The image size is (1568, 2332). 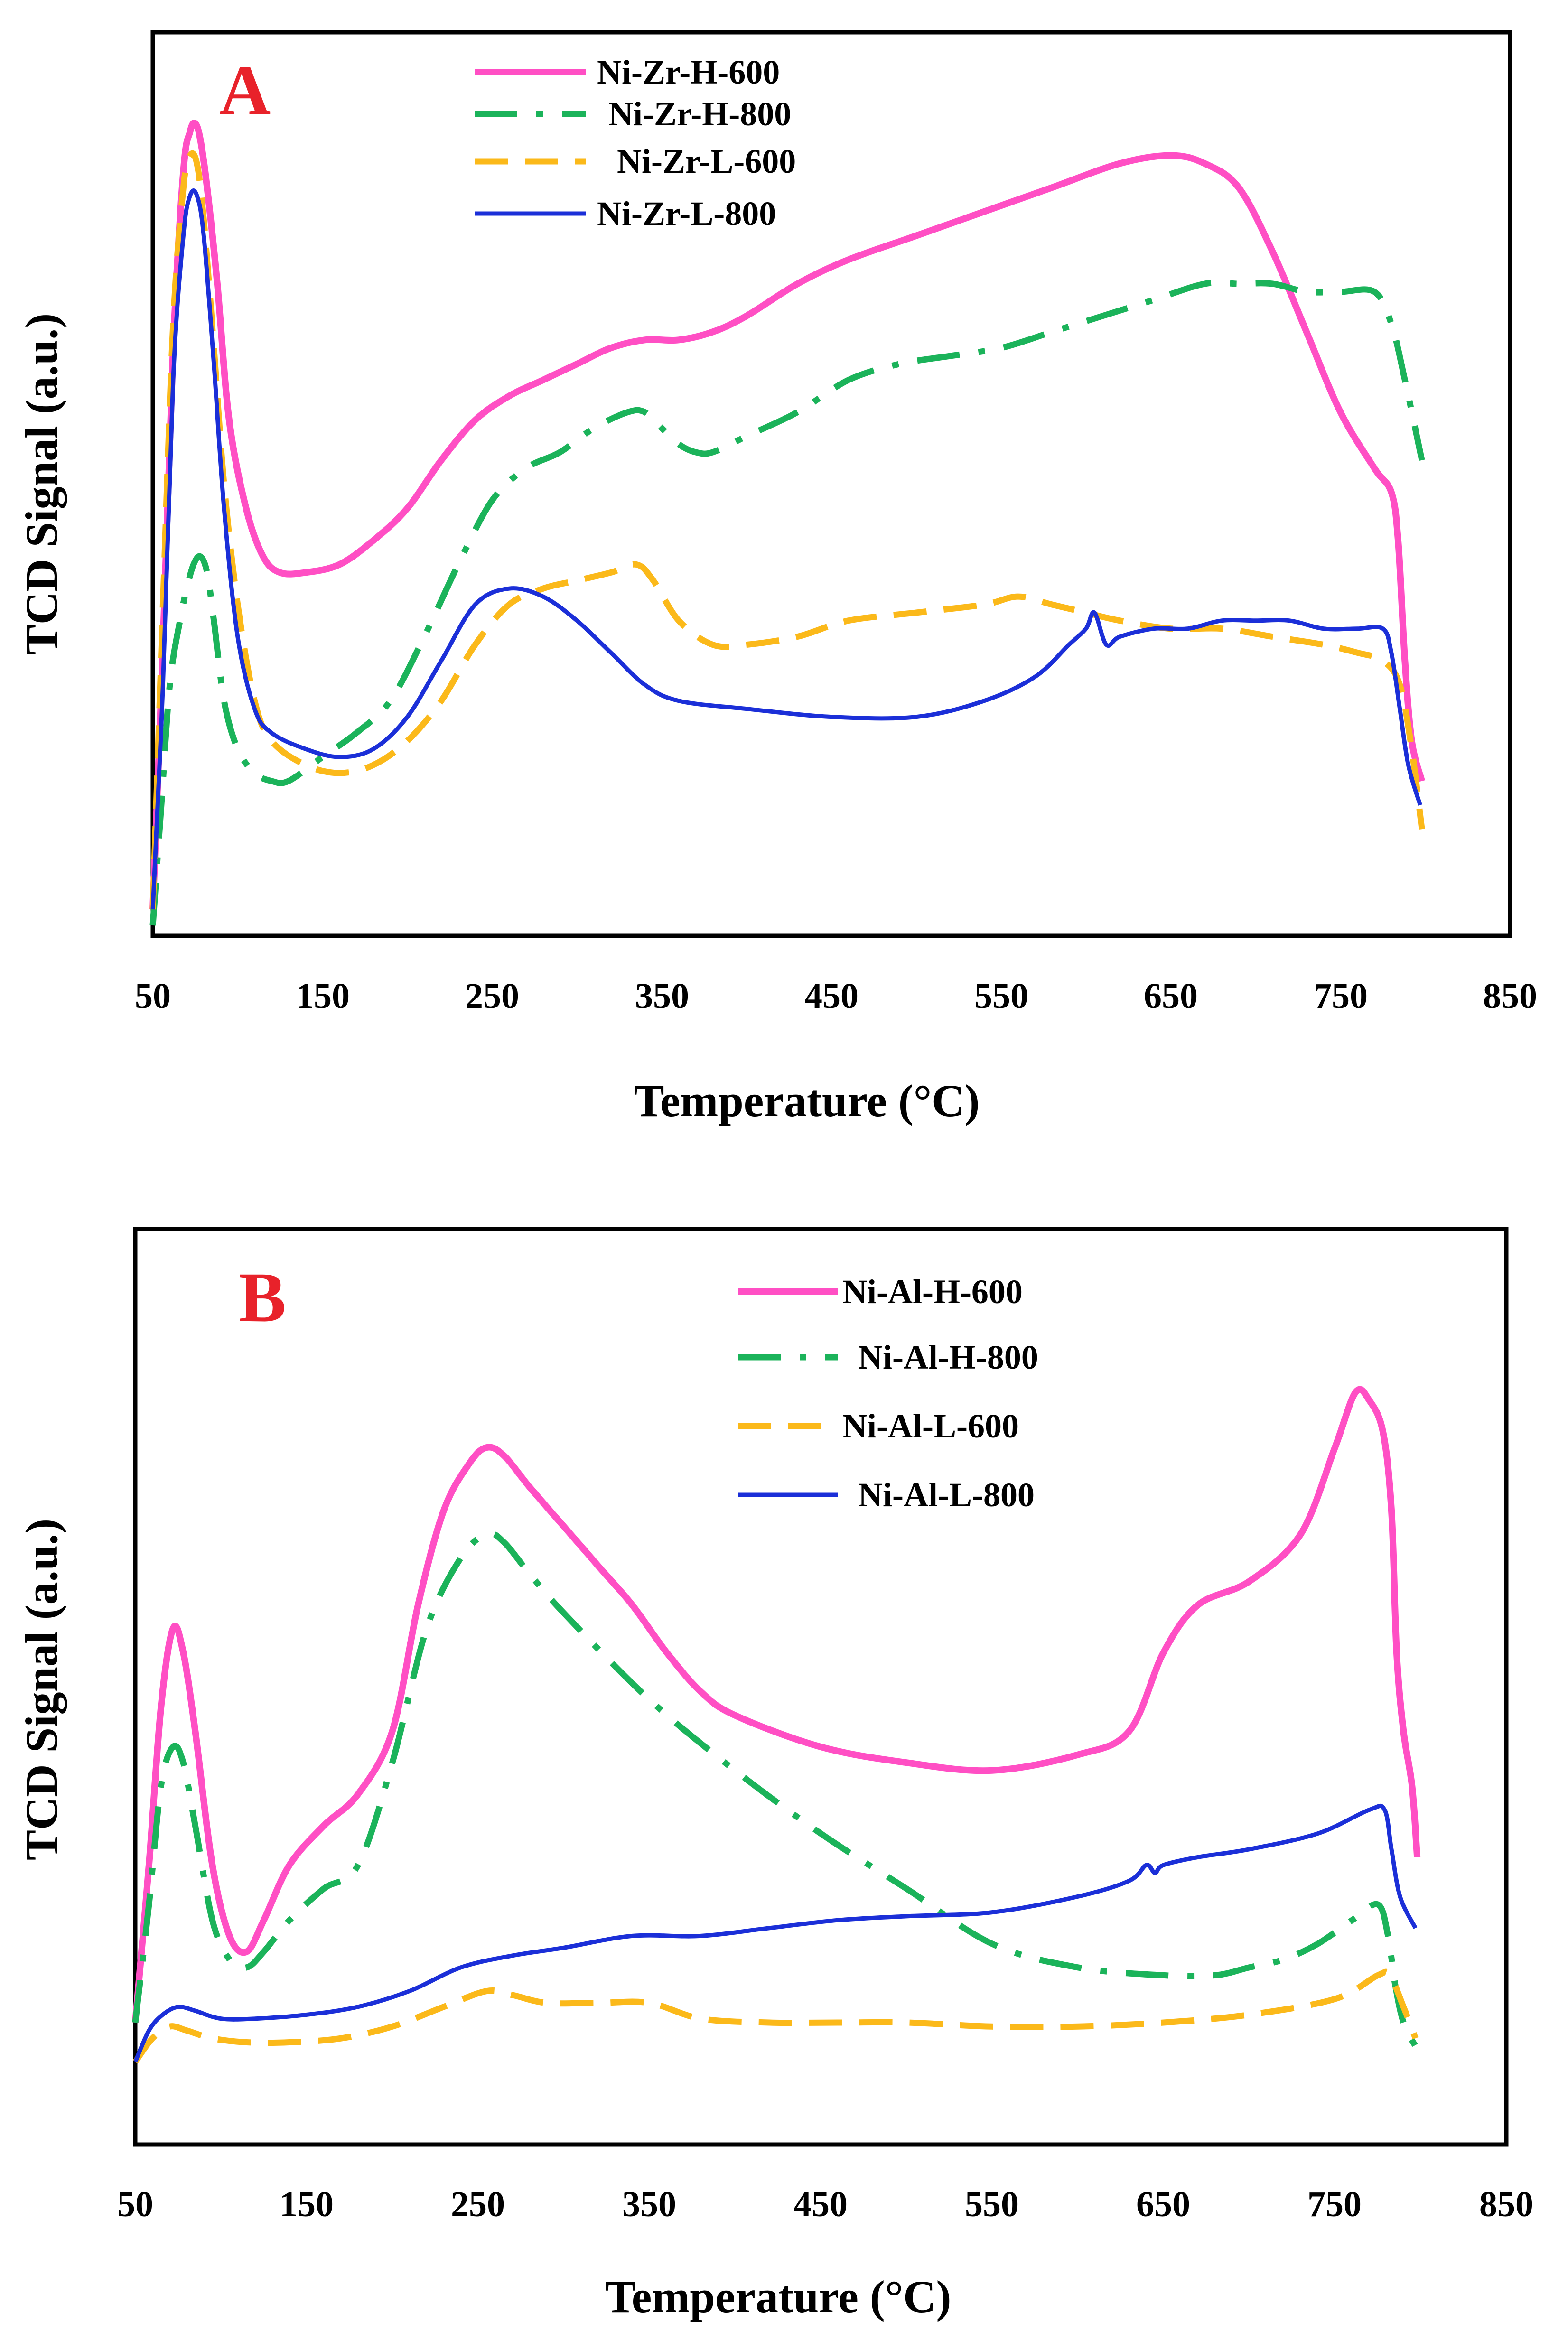 I want to click on panel-b-x-axis-title: Temperature (°C), so click(x=779, y=2296).